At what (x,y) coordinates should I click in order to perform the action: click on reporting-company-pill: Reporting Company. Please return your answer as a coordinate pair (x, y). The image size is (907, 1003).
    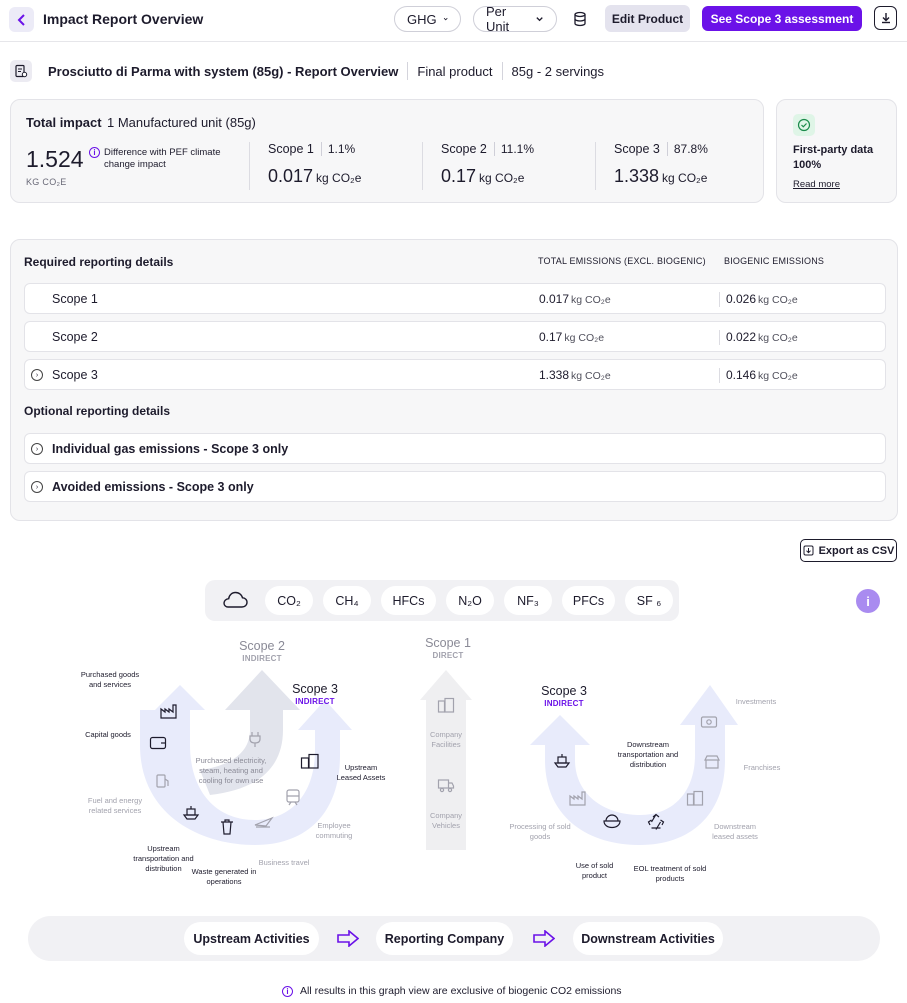
    Looking at the image, I should click on (444, 938).